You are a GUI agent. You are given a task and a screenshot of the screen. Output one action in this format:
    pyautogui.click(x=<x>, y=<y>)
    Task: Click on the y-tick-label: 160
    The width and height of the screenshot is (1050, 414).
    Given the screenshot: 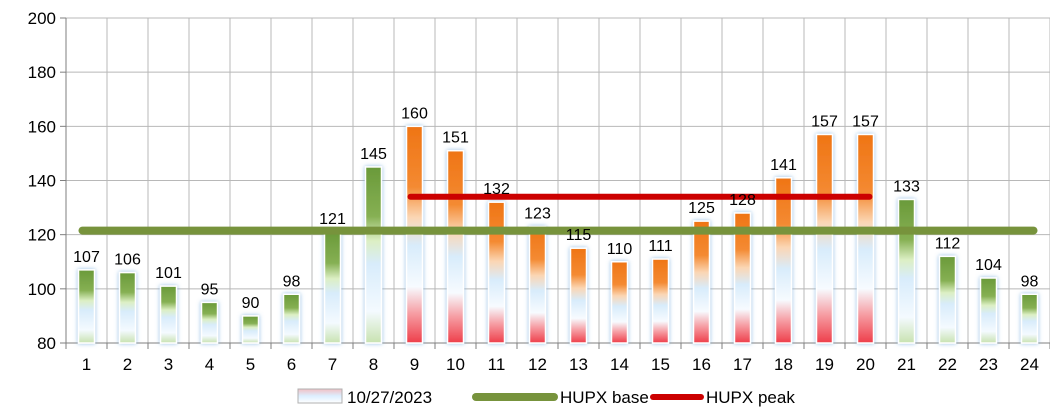 What is the action you would take?
    pyautogui.click(x=42, y=126)
    